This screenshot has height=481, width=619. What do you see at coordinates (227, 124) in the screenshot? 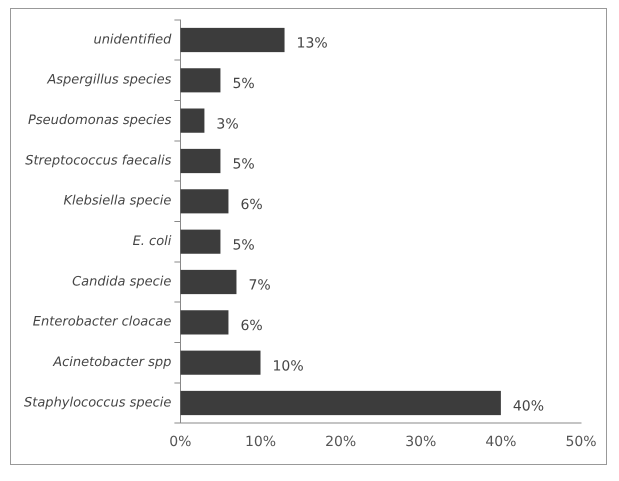
I see `data-label: 3%` at bounding box center [227, 124].